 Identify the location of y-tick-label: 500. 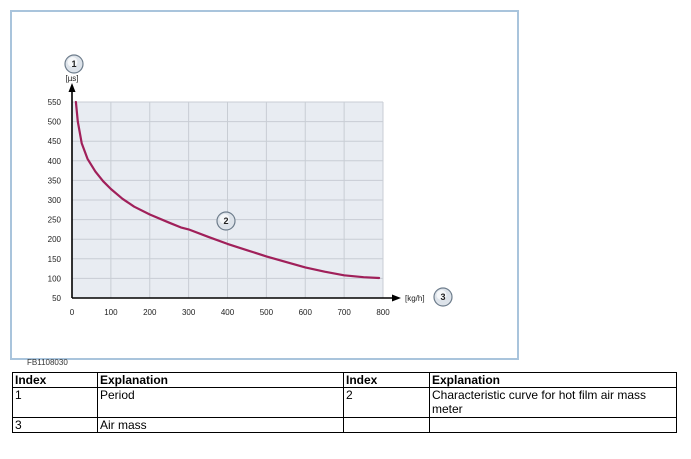
(55, 122).